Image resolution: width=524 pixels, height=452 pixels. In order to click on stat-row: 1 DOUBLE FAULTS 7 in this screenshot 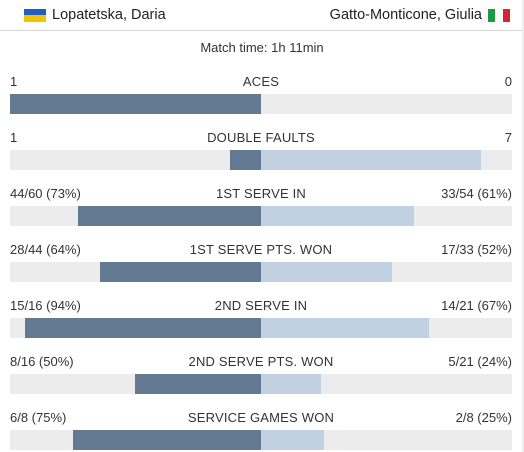, I will do `click(261, 149)`.